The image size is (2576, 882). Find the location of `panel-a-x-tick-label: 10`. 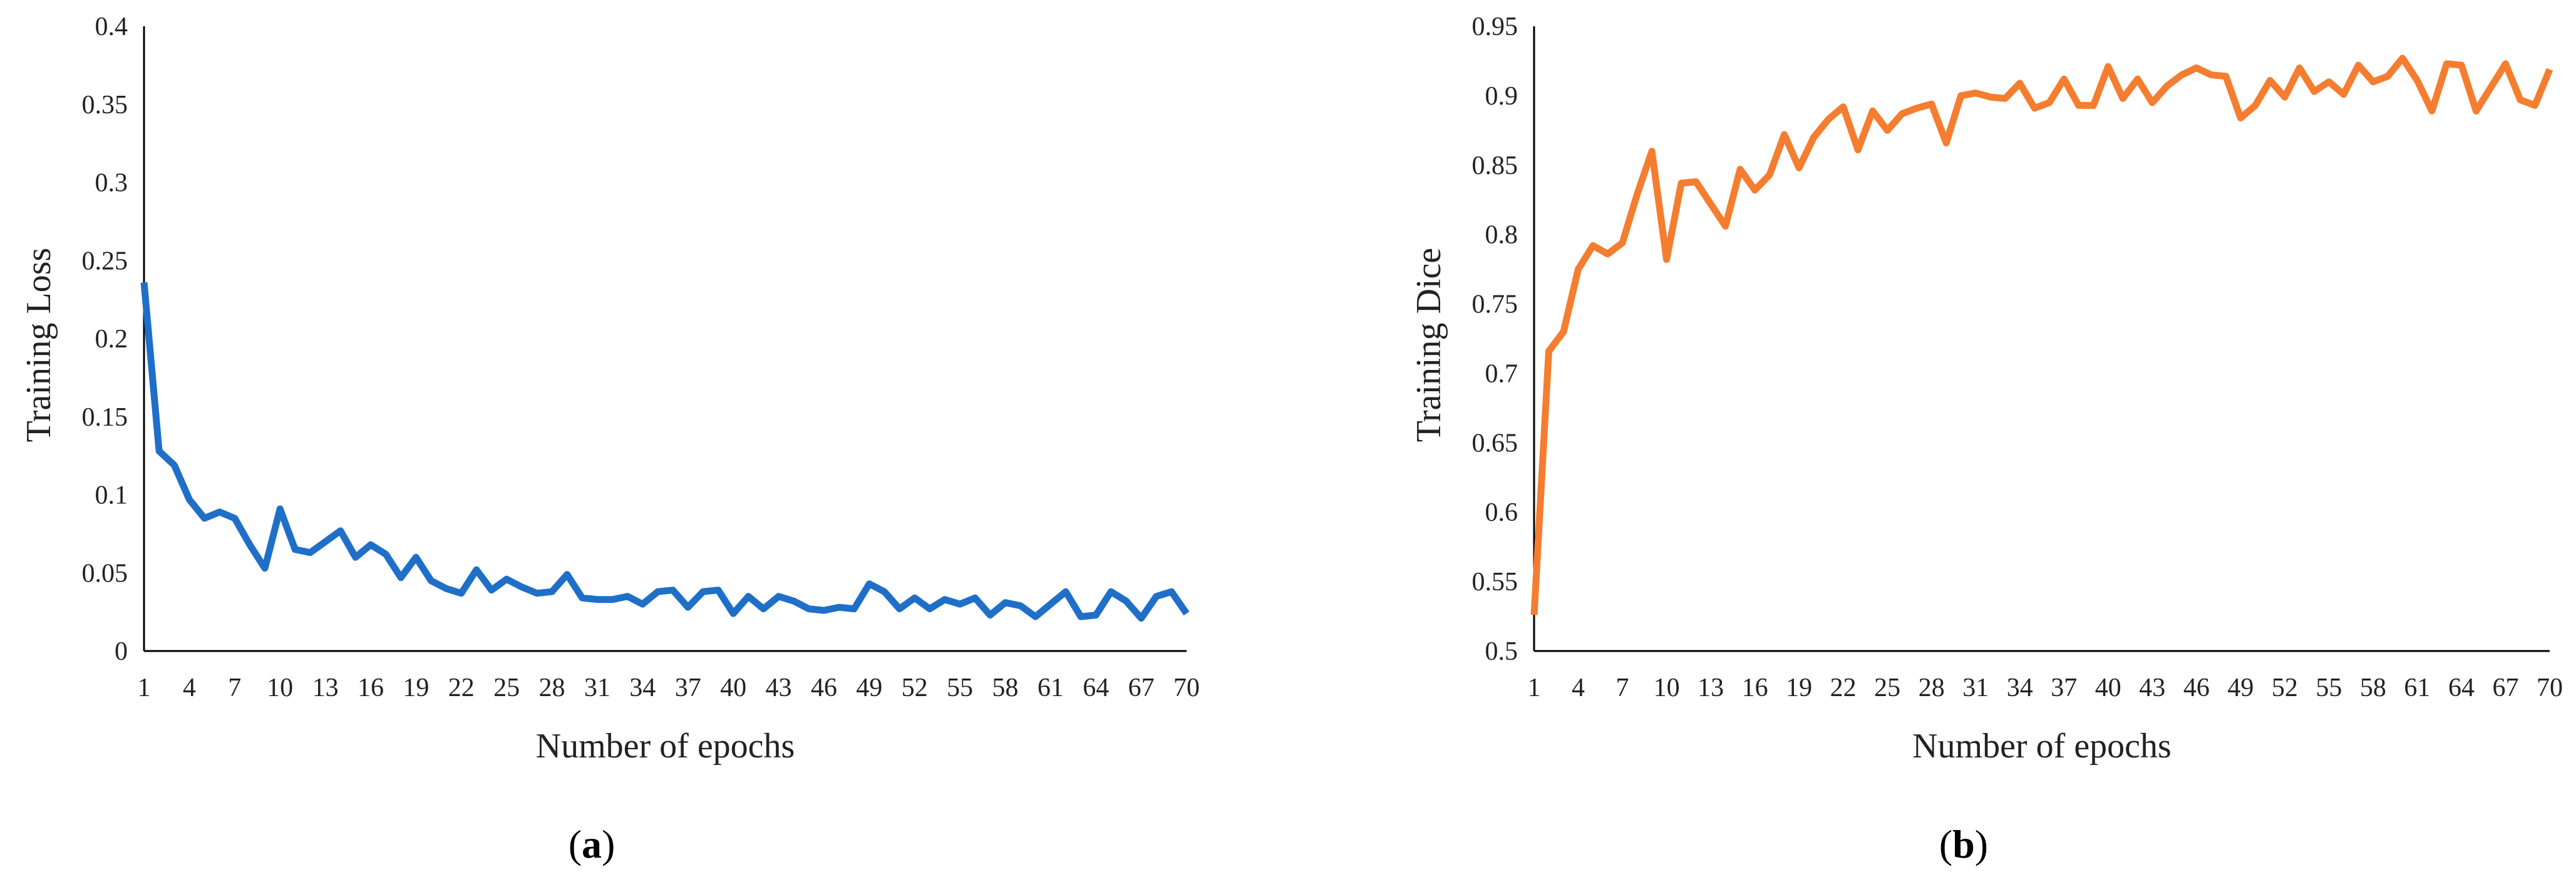

panel-a-x-tick-label: 10 is located at coordinates (280, 688).